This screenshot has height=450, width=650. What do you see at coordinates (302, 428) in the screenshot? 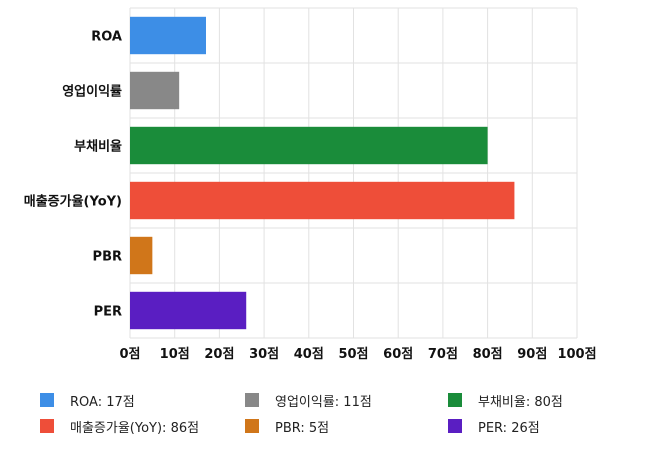
I see `legend-label: PBR: 5점` at bounding box center [302, 428].